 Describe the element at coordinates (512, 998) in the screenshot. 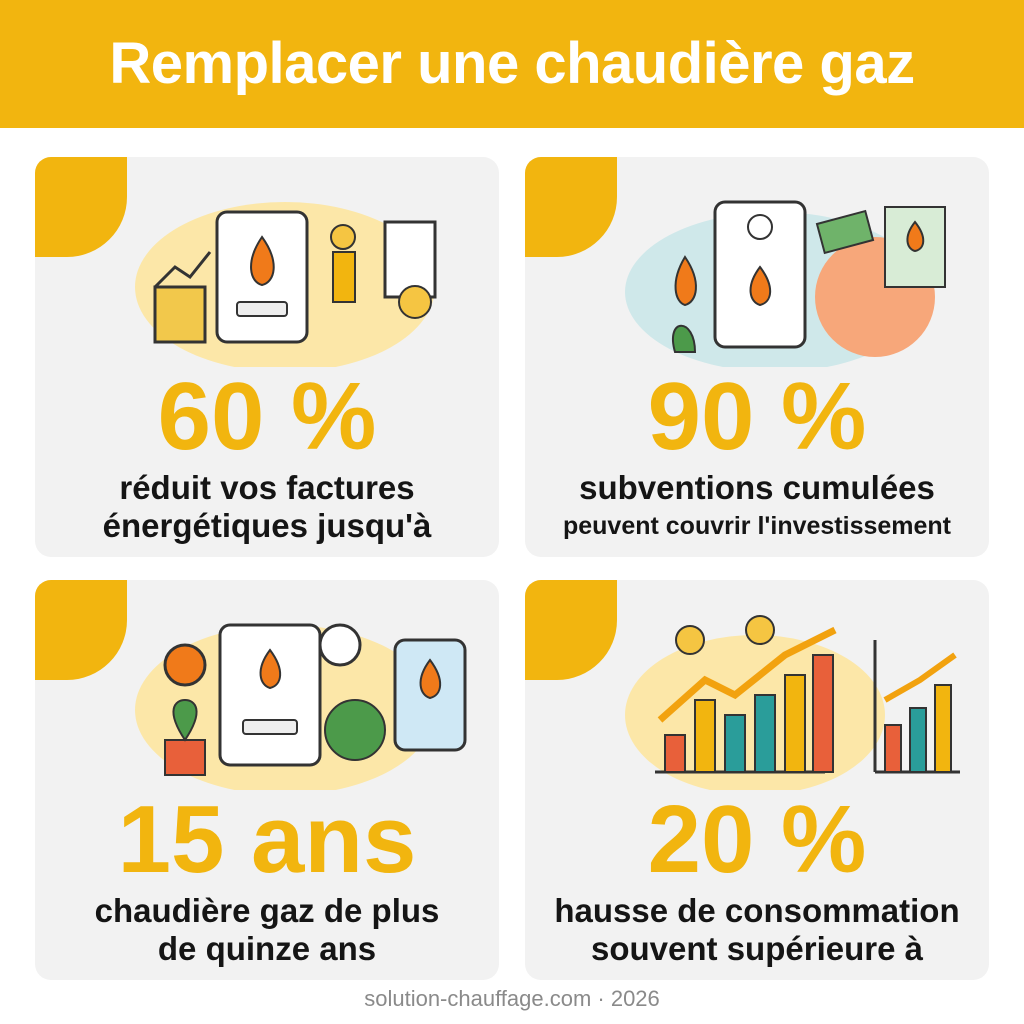

I see `footer: solution-chauffage.com · 2026` at that location.